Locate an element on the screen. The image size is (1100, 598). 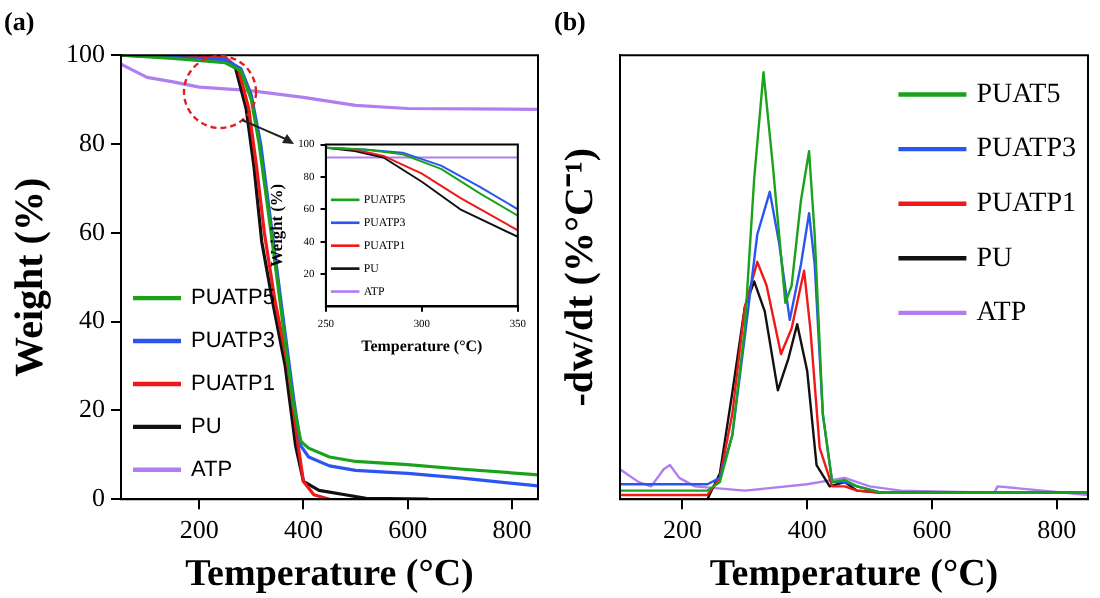
legend-label: PUAT5 is located at coordinates (1018, 94).